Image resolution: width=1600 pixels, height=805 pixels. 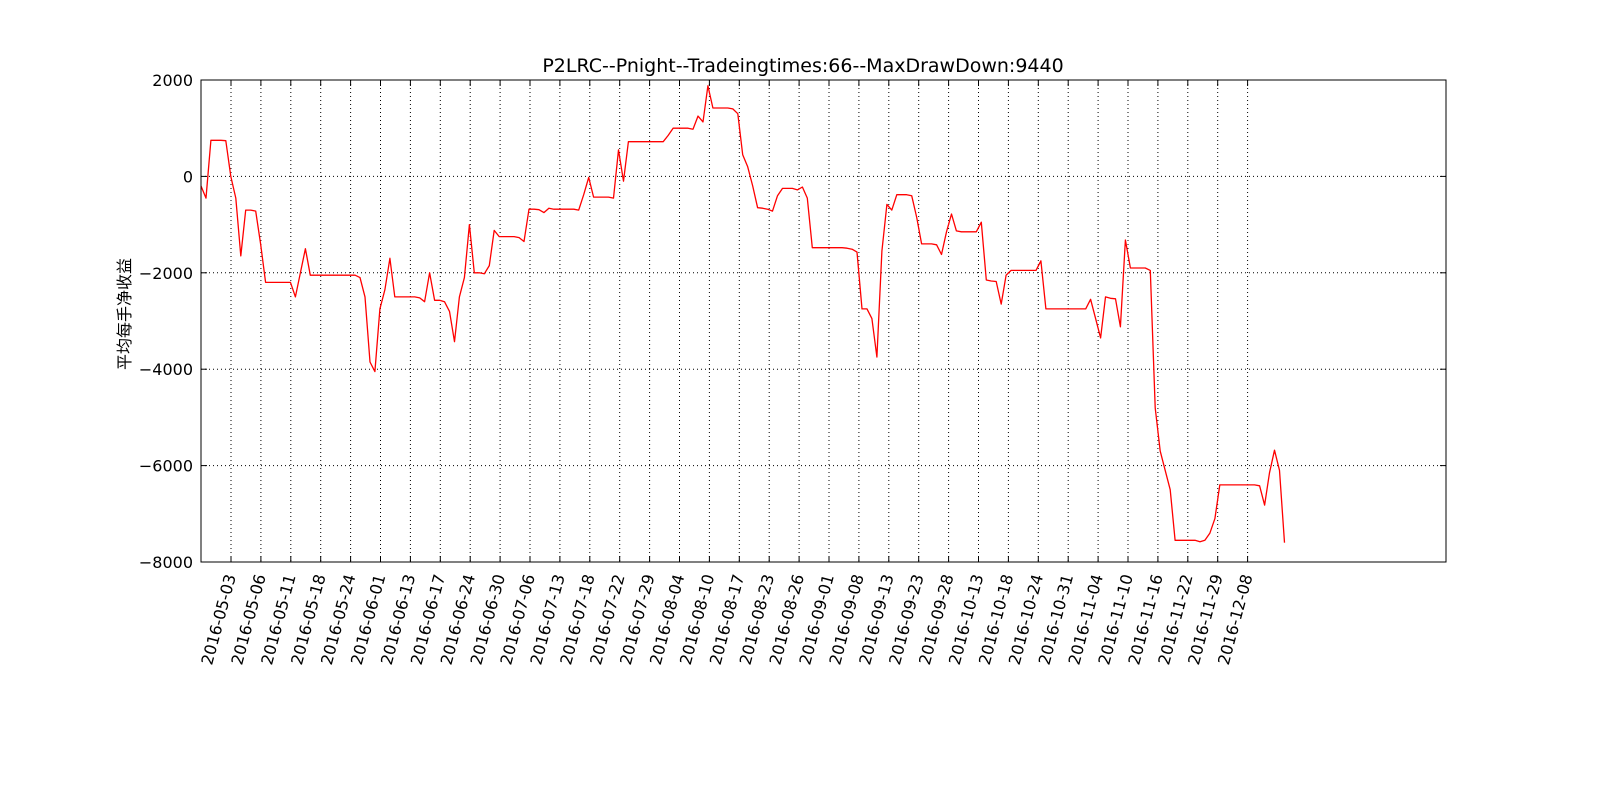 What do you see at coordinates (166, 369) in the screenshot?
I see `y-tick-label: −4000` at bounding box center [166, 369].